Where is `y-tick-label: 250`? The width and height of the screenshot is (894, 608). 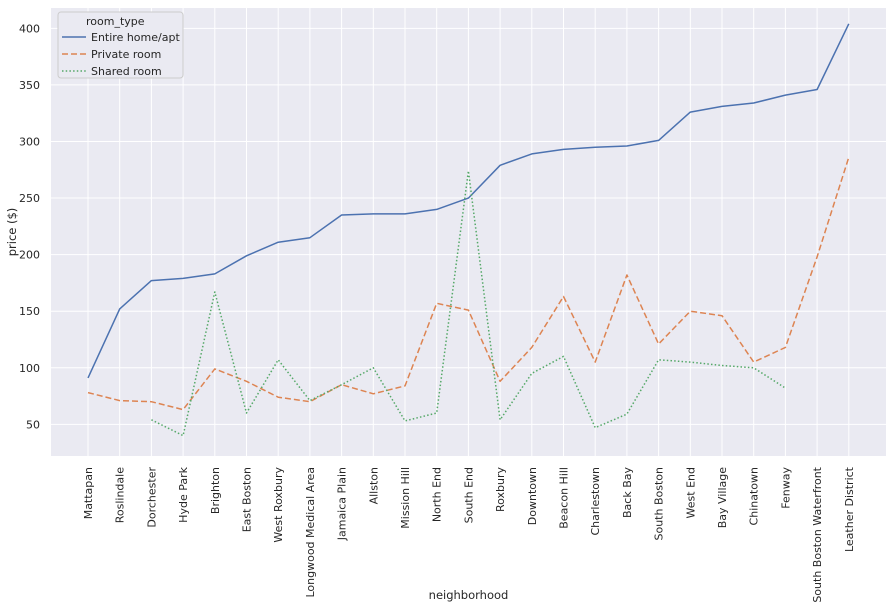 y-tick-label: 250 is located at coordinates (29, 198).